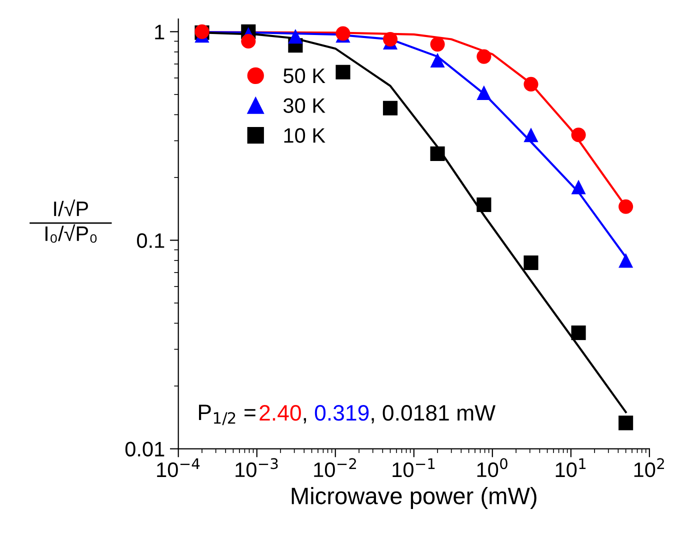 Image resolution: width=673 pixels, height=544 pixels. Describe the element at coordinates (335, 468) in the screenshot. I see `x-tick-label: 10$^{−2}$` at that location.